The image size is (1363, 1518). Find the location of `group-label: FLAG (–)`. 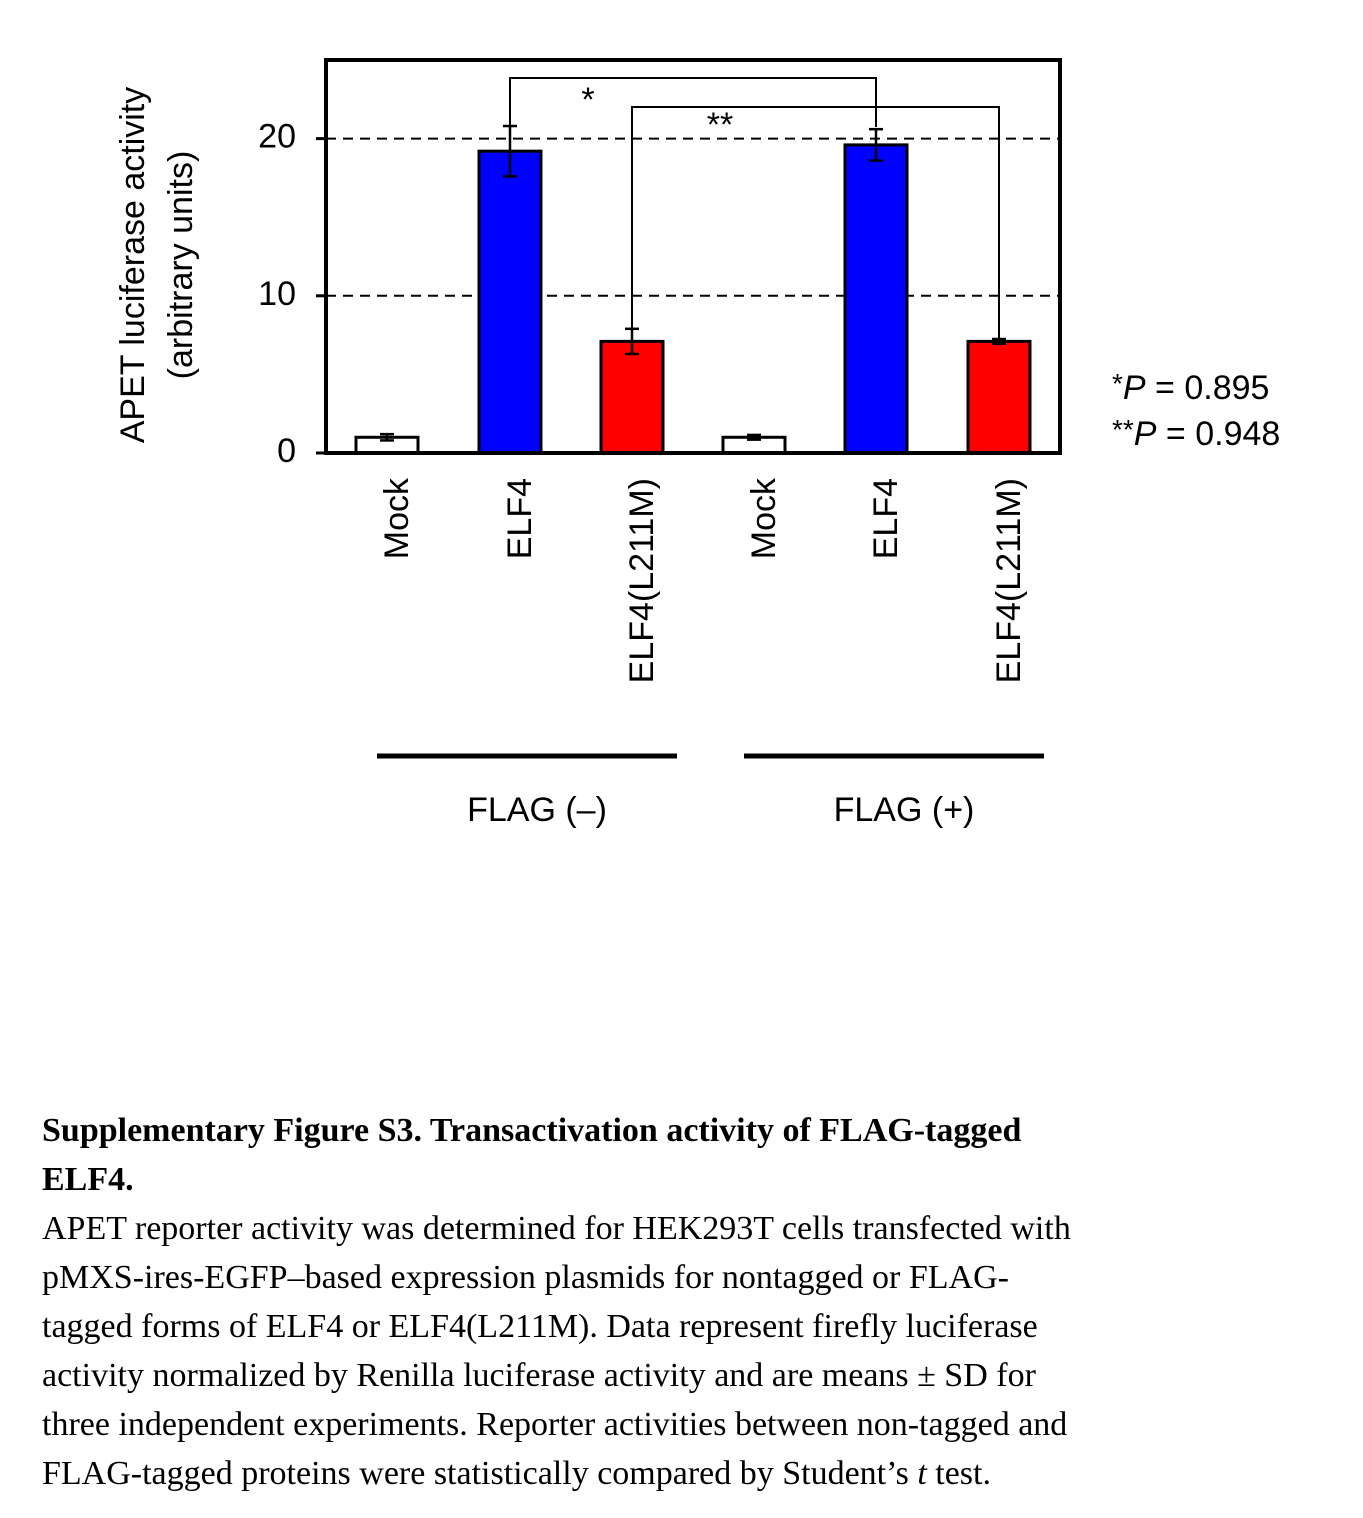

group-label: FLAG (–) is located at coordinates (537, 810).